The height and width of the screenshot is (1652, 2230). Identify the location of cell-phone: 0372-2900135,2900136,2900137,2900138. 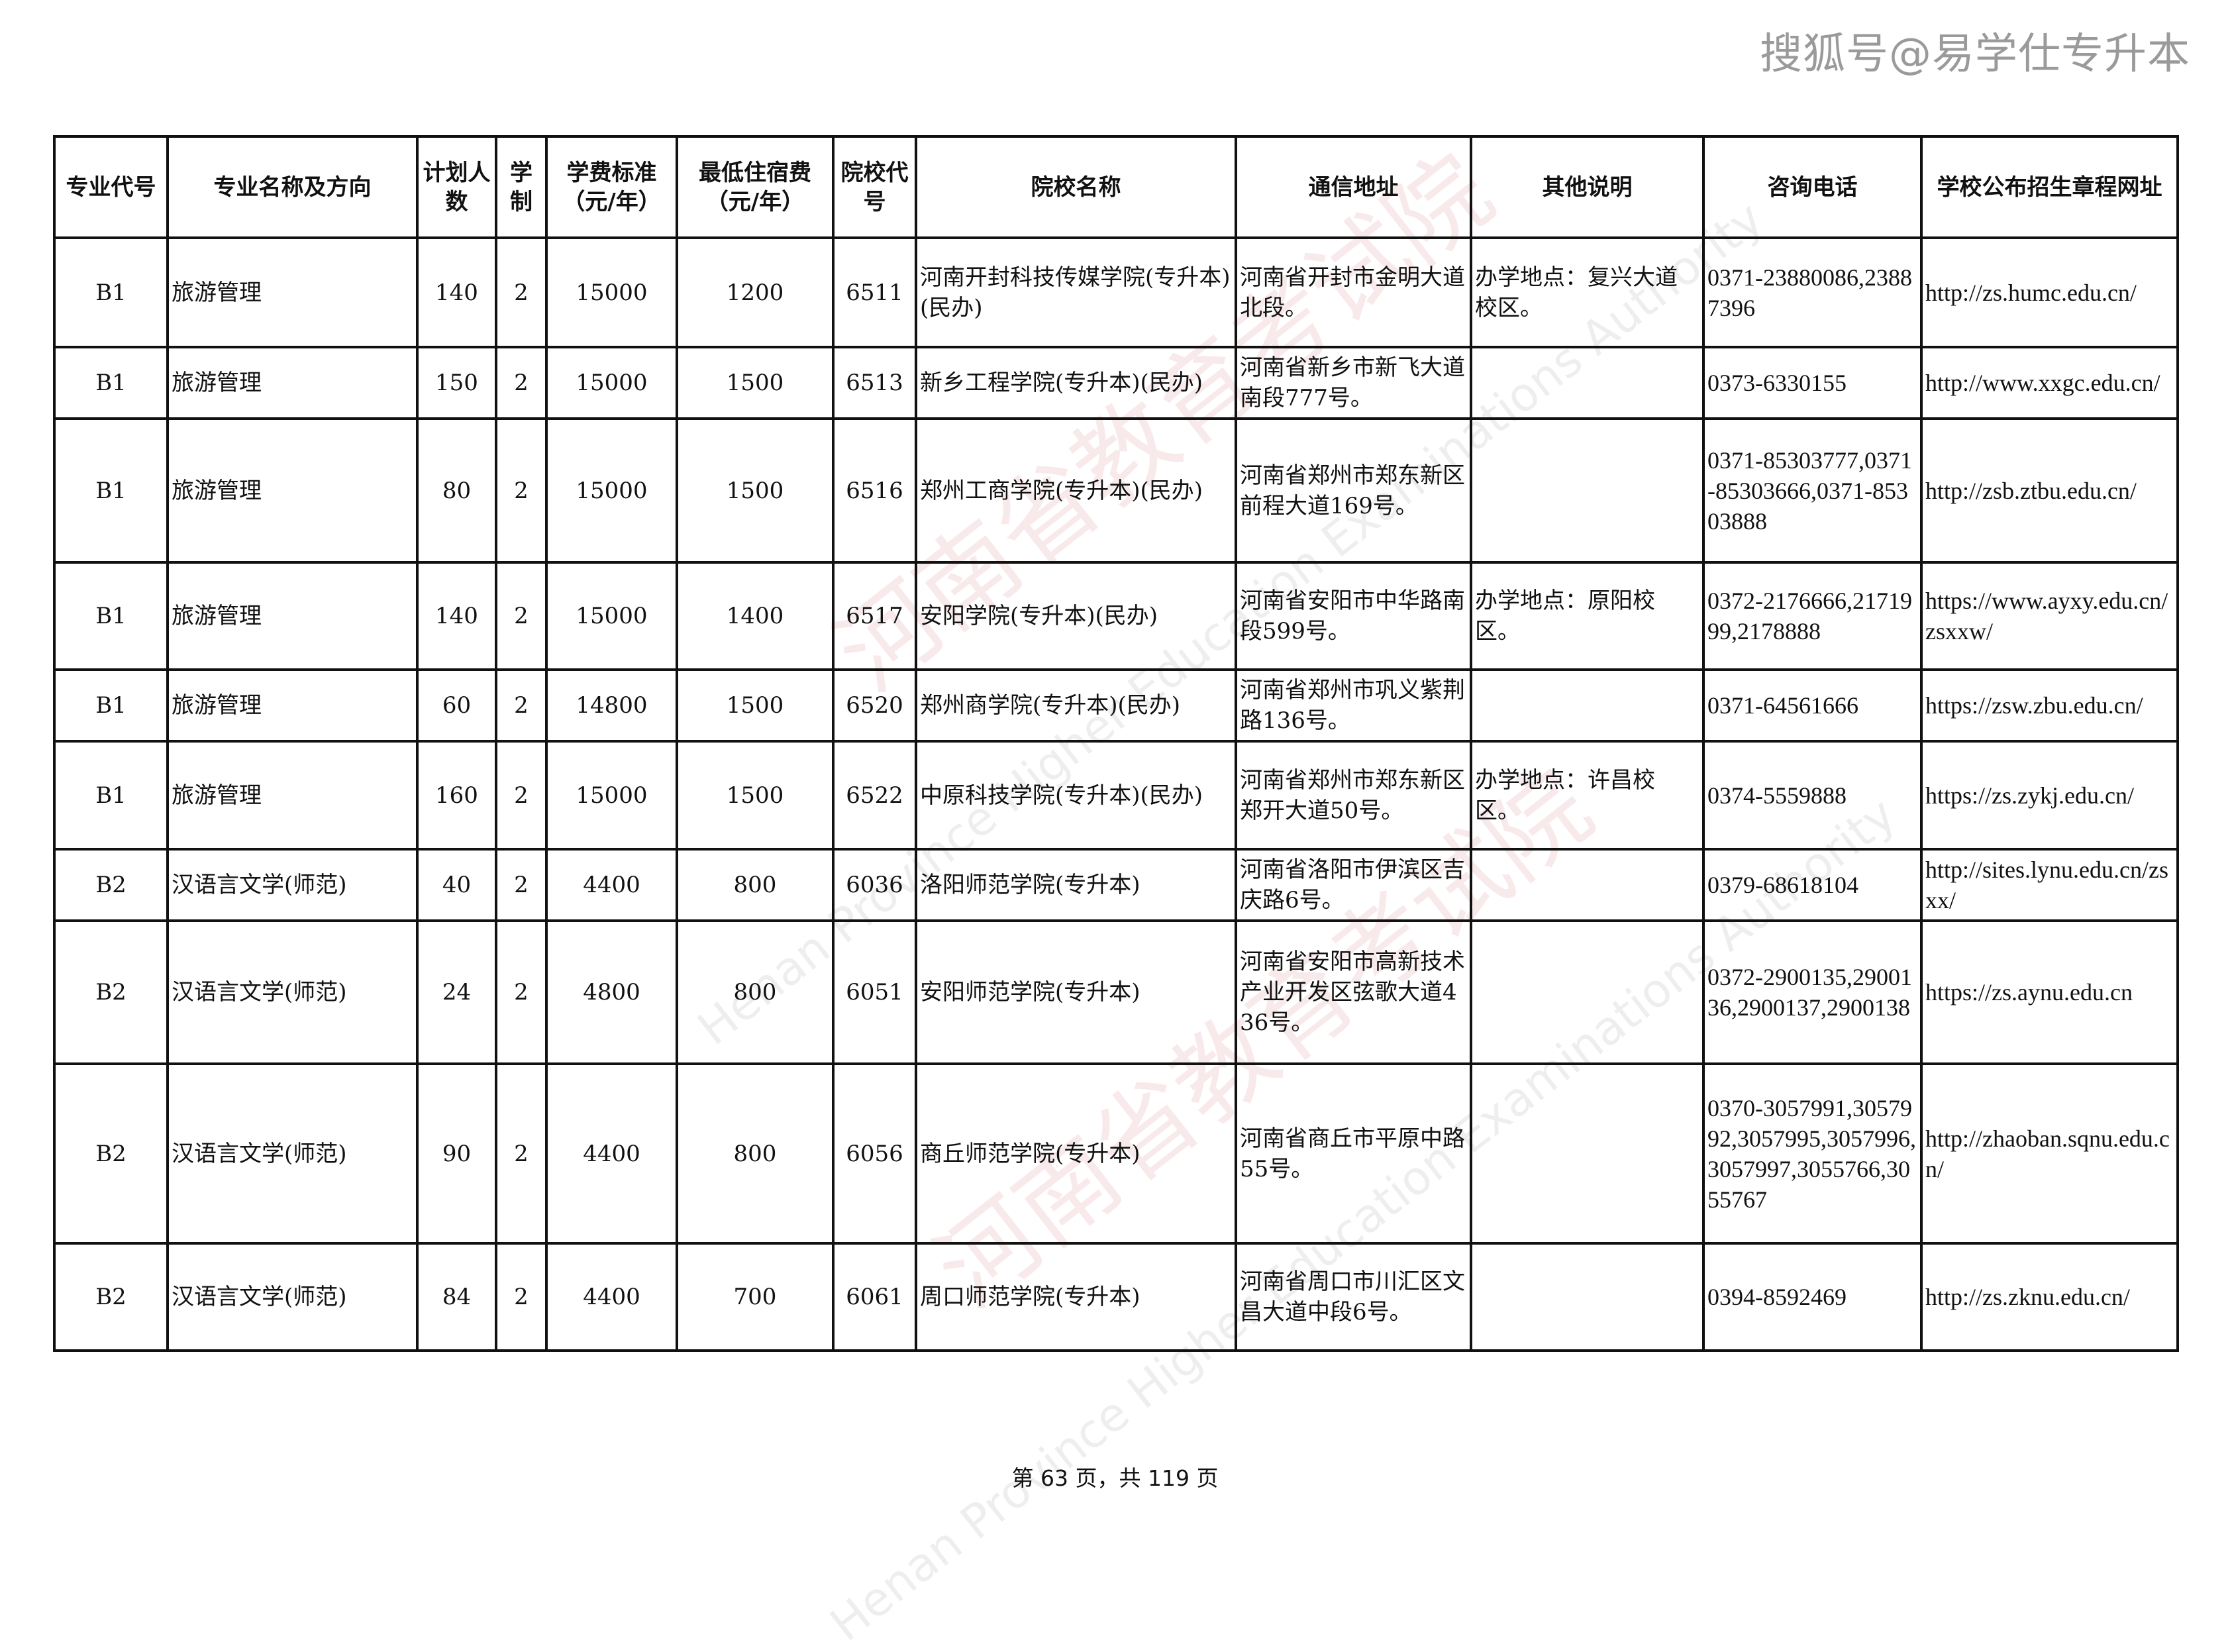
(1812, 992).